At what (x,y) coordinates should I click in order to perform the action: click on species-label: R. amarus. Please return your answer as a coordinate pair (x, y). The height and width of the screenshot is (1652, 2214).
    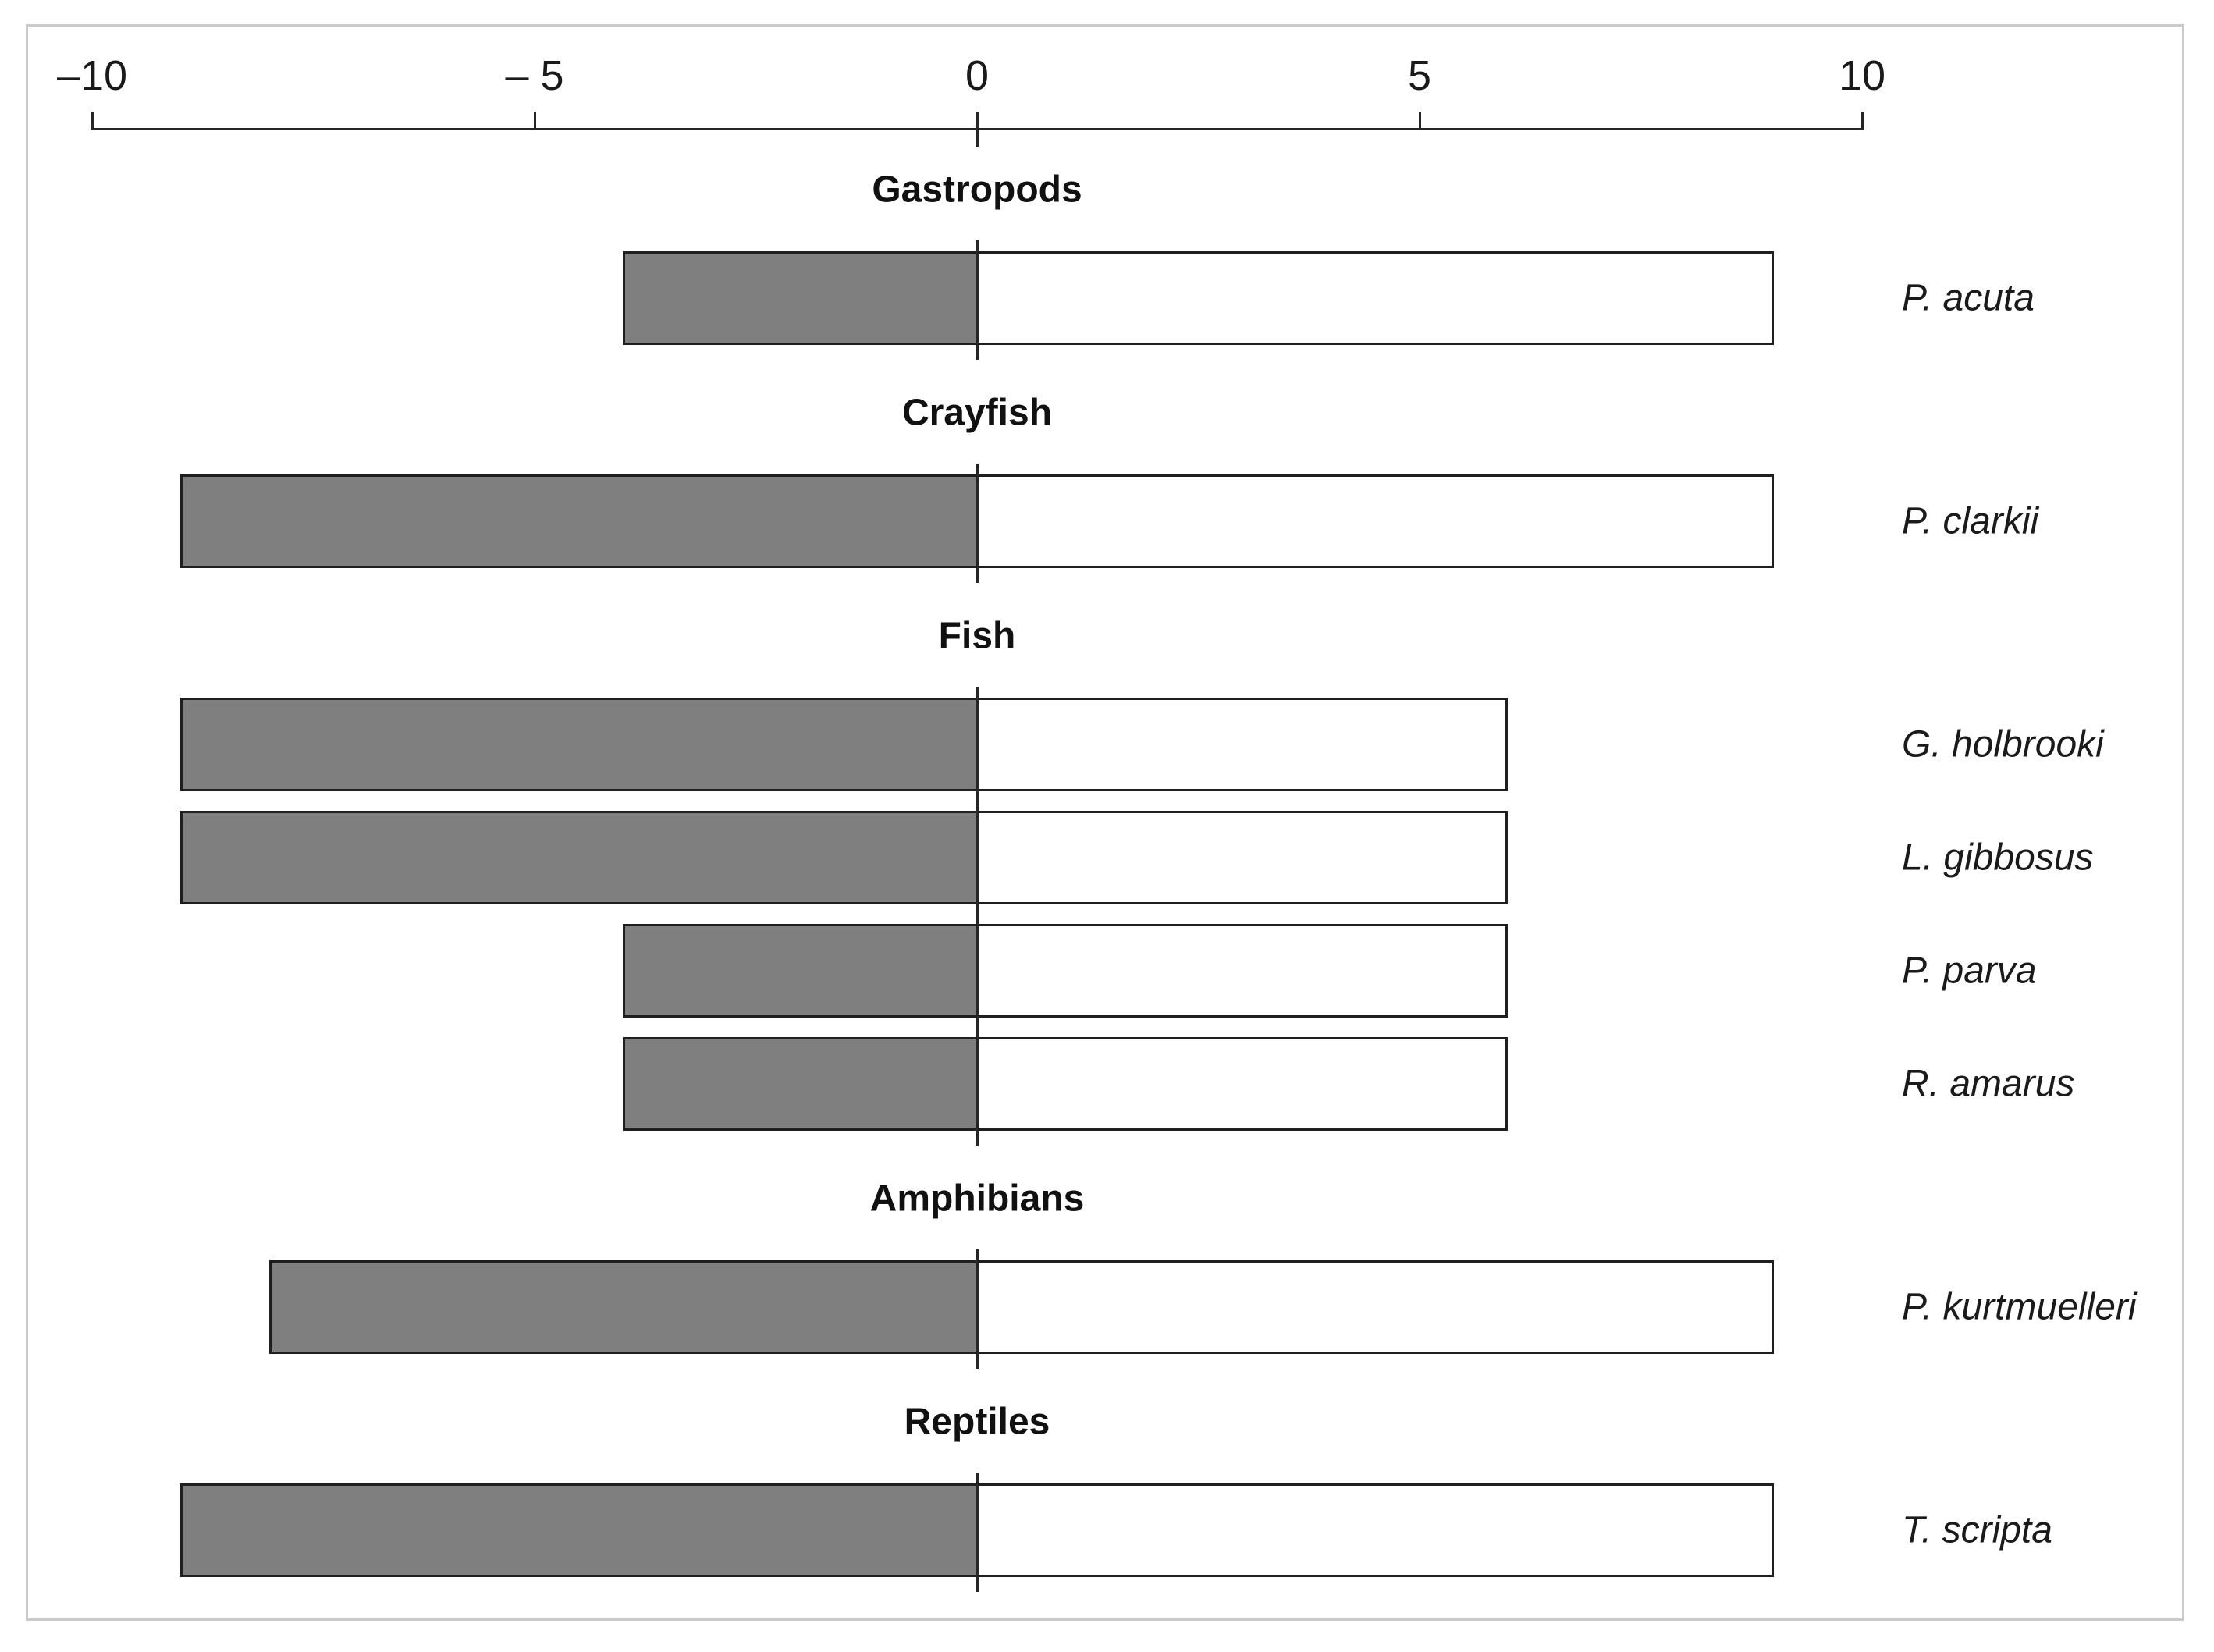
    Looking at the image, I should click on (1989, 1084).